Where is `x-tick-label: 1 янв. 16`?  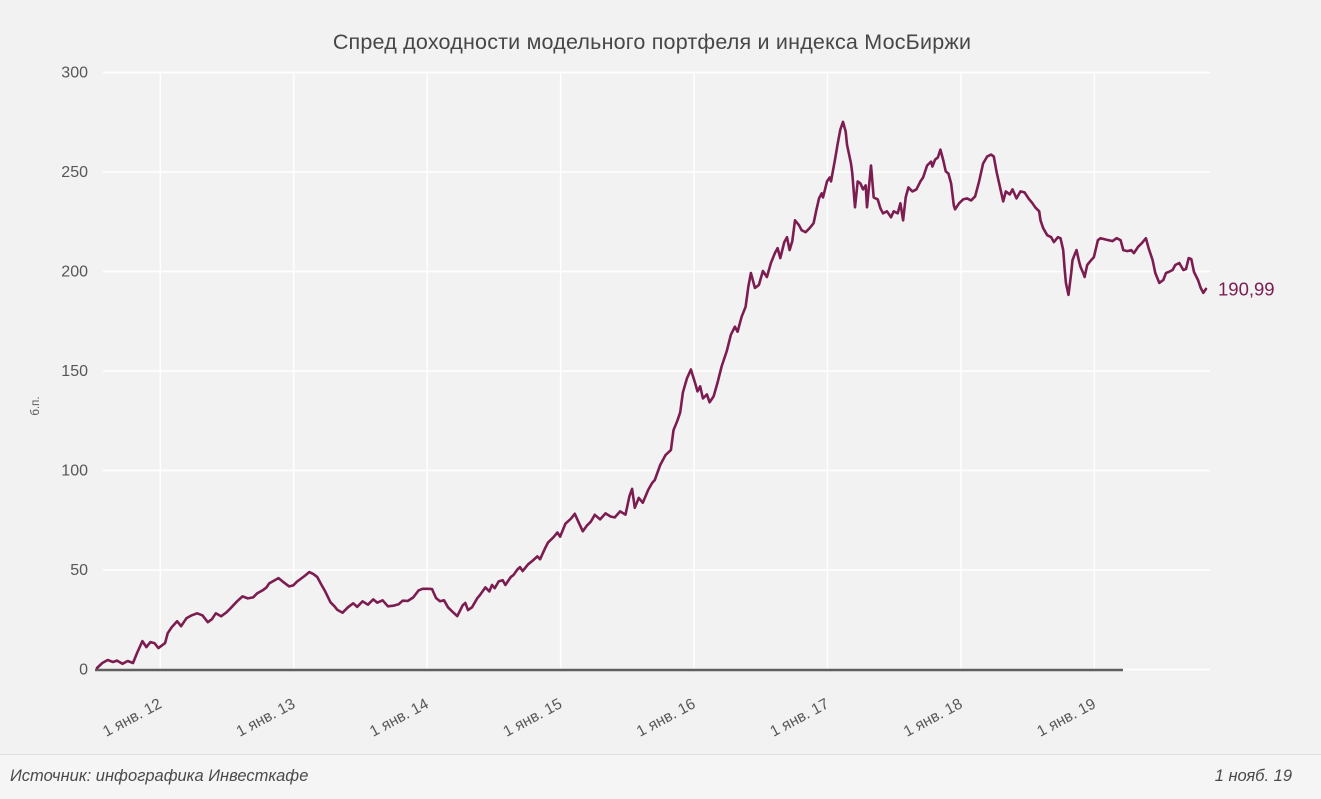 x-tick-label: 1 янв. 16 is located at coordinates (666, 718).